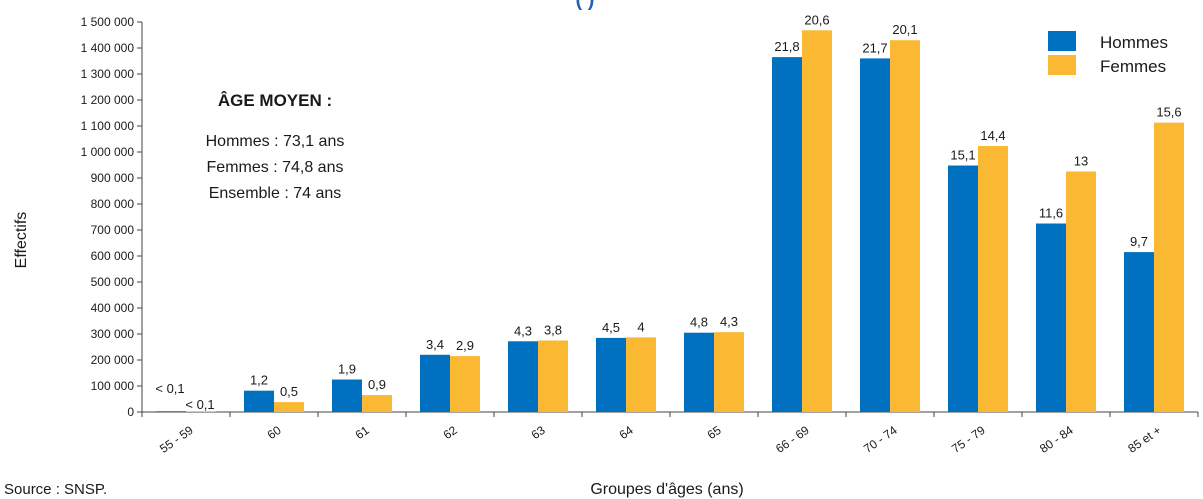 Image resolution: width=1203 pixels, height=499 pixels. What do you see at coordinates (108, 100) in the screenshot?
I see `y-tick-label: 1 200 000` at bounding box center [108, 100].